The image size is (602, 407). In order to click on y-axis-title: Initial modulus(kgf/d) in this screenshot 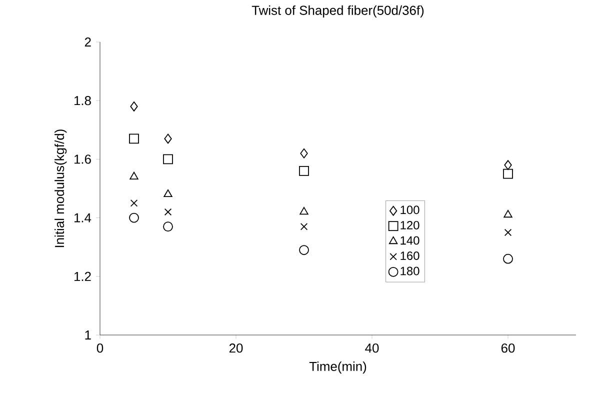, I will do `click(60, 189)`.